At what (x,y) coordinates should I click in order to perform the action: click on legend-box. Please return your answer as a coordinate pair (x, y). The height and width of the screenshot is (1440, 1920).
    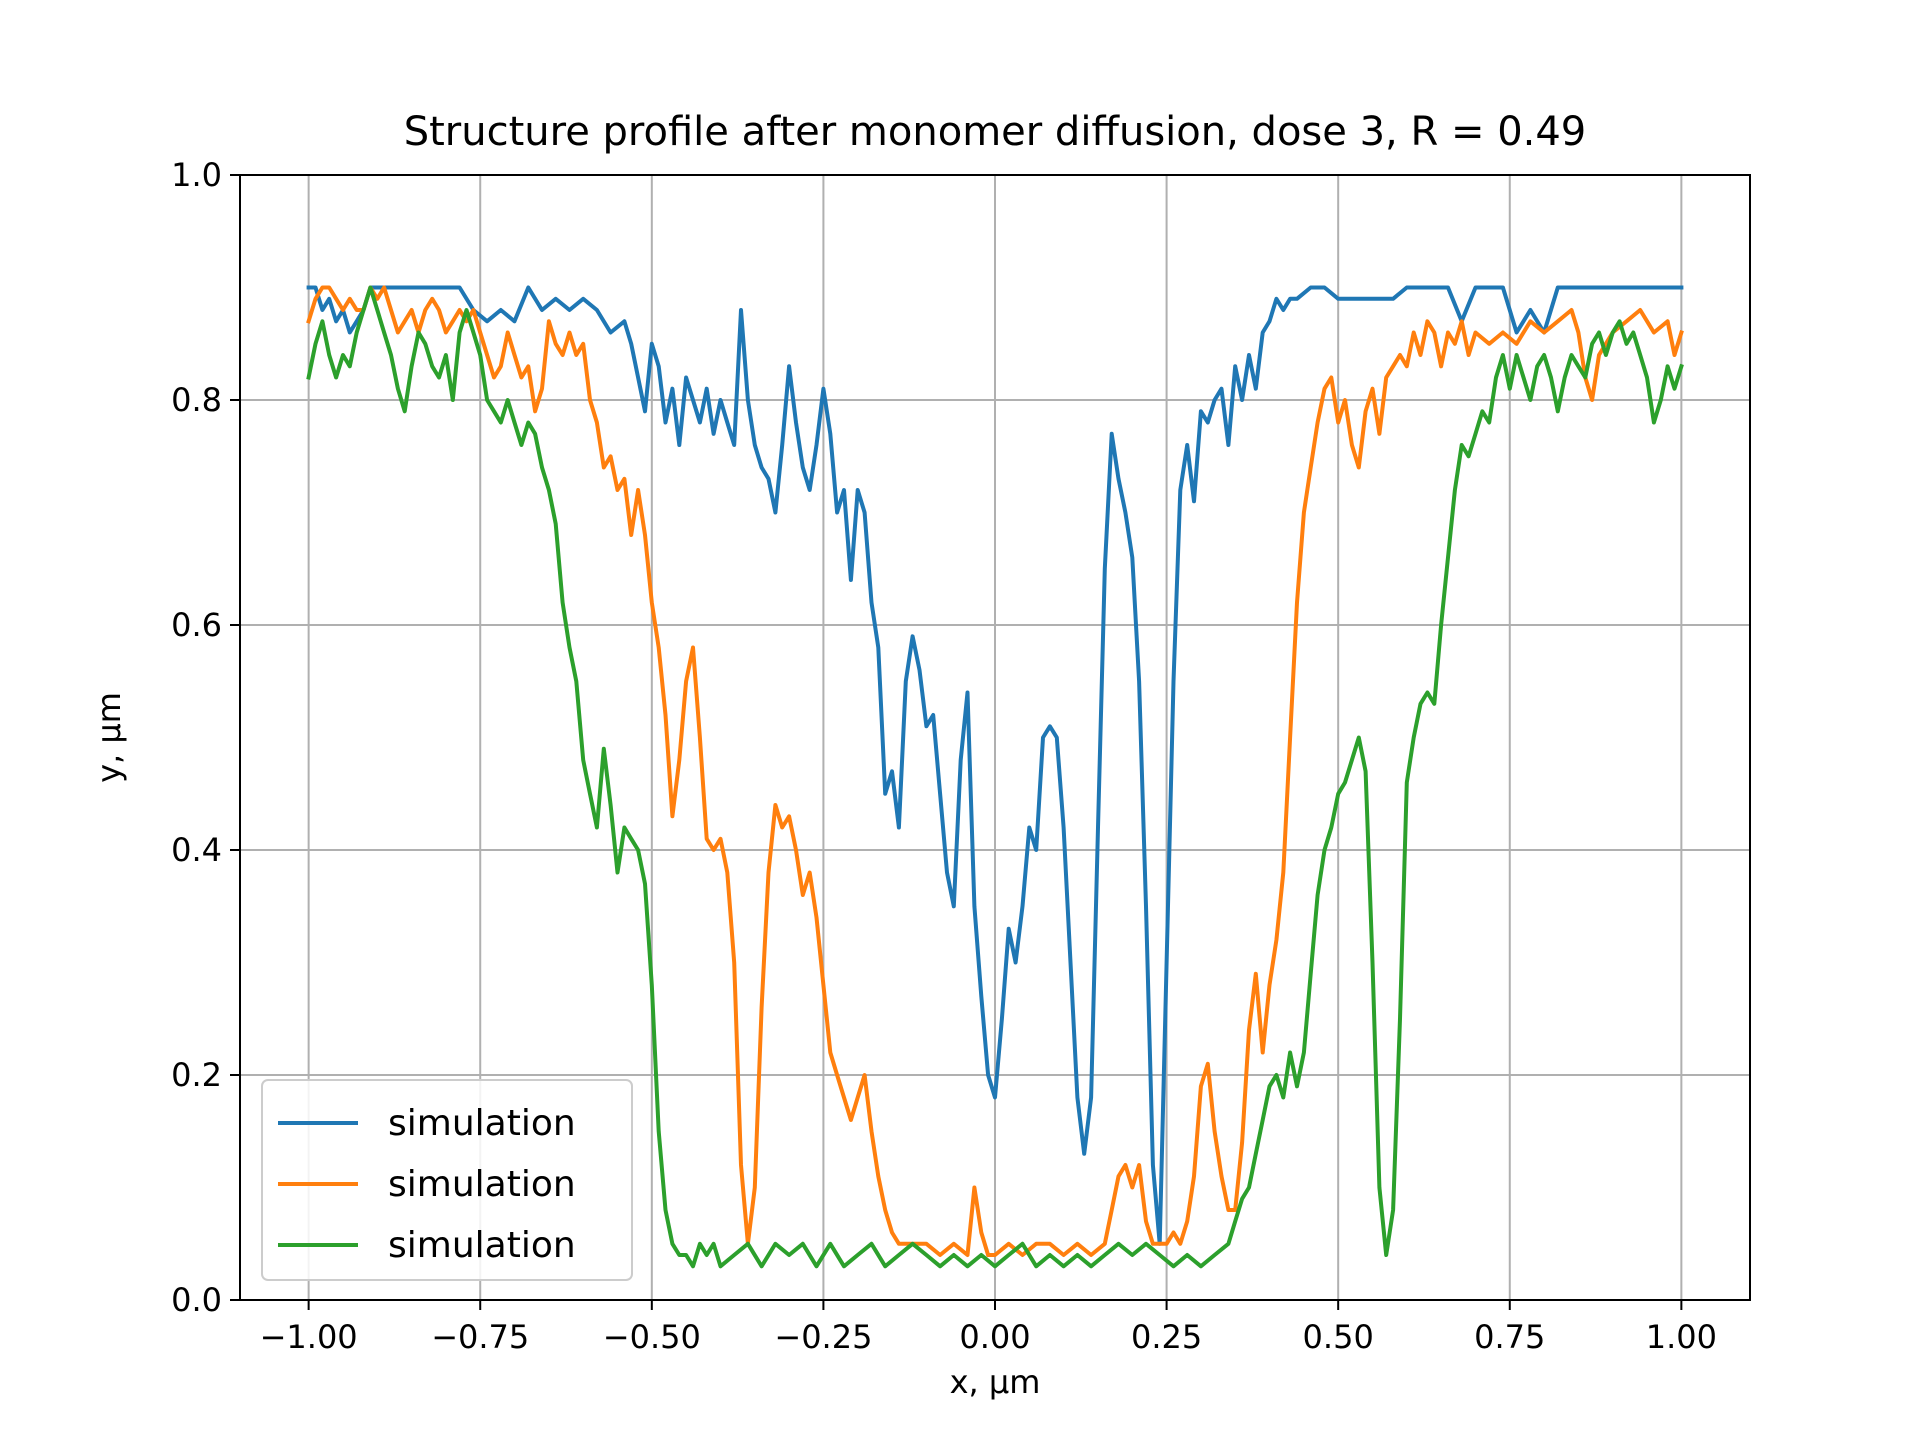
    Looking at the image, I should click on (447, 1180).